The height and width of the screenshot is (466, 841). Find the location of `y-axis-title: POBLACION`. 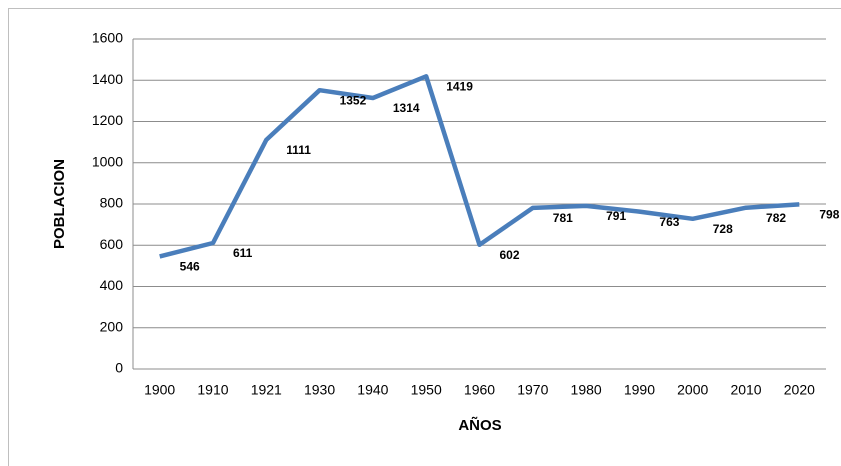

y-axis-title: POBLACION is located at coordinates (59, 204).